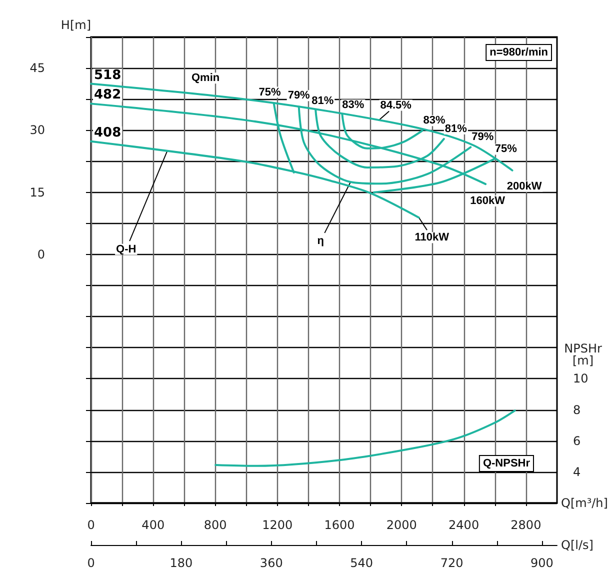 The width and height of the screenshot is (614, 582). What do you see at coordinates (277, 525) in the screenshot?
I see `x-tick-label: 1200` at bounding box center [277, 525].